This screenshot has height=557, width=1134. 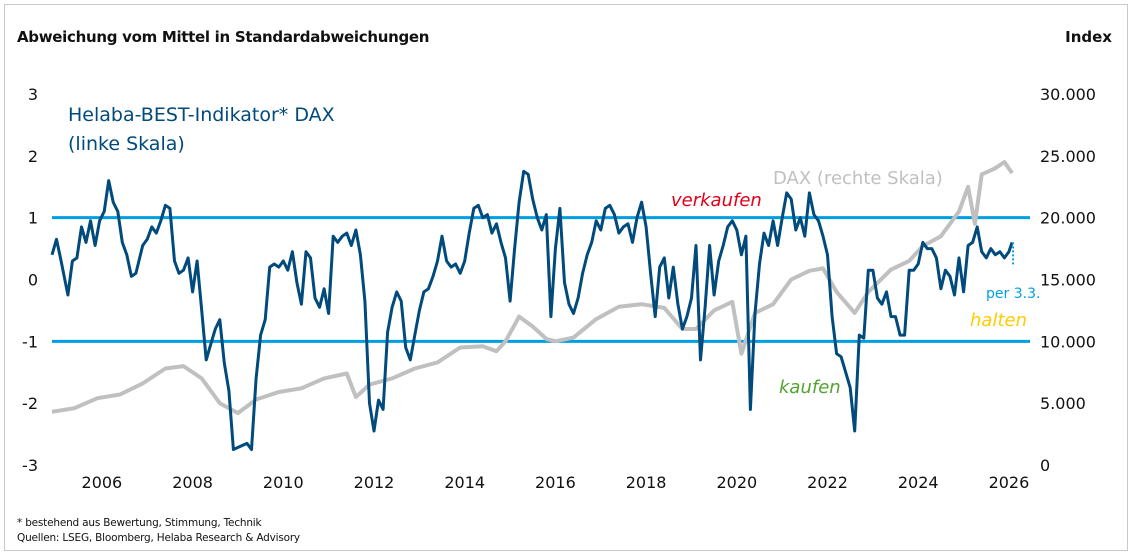 What do you see at coordinates (33, 218) in the screenshot?
I see `left-axis-tick: 1` at bounding box center [33, 218].